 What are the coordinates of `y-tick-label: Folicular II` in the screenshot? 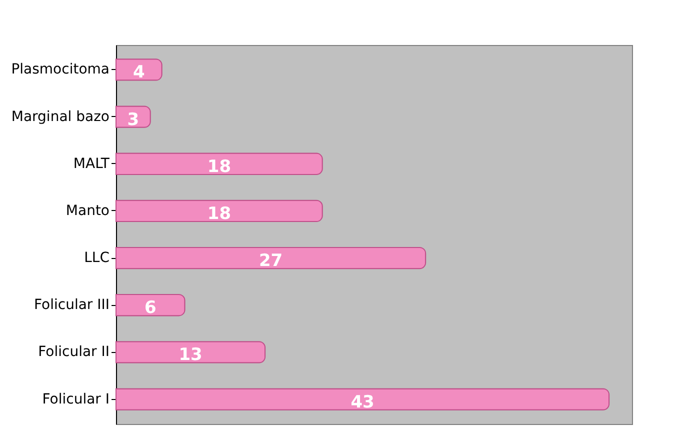 It's located at (74, 352).